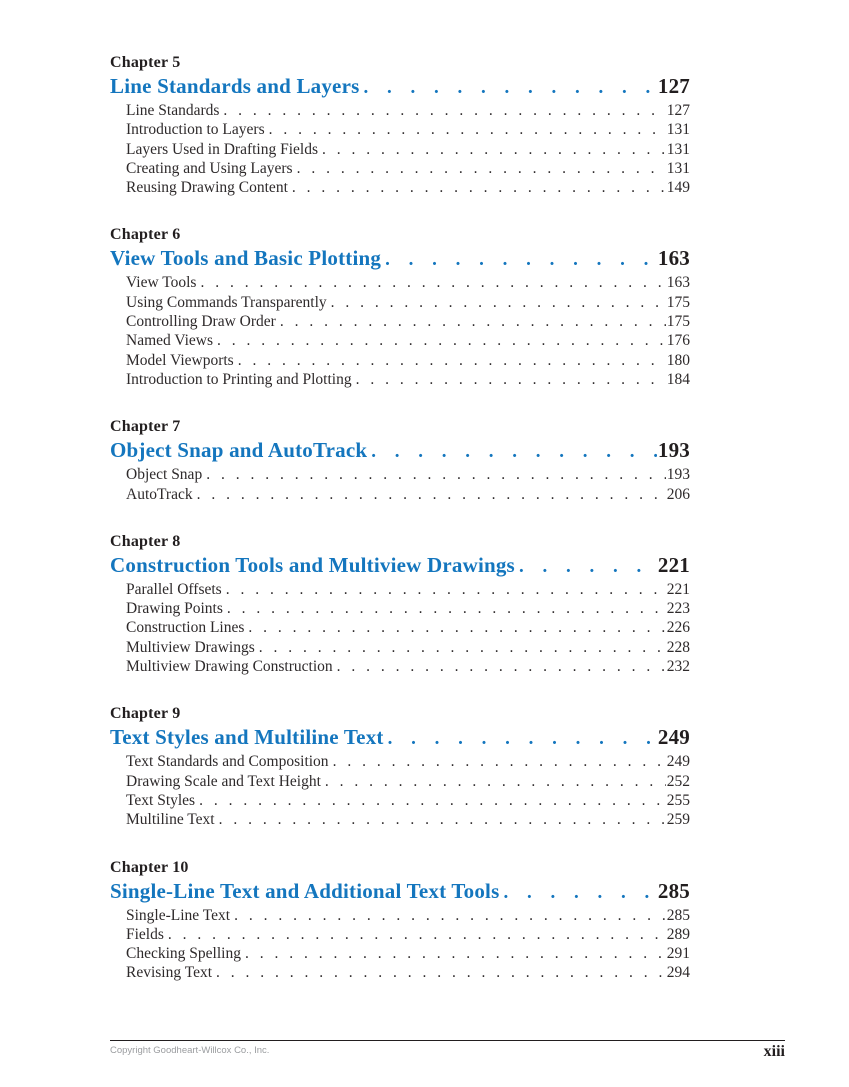 This screenshot has height=1087, width=849. Describe the element at coordinates (222, 149) in the screenshot. I see `section-title: Layers Used in Drafting Fields` at that location.